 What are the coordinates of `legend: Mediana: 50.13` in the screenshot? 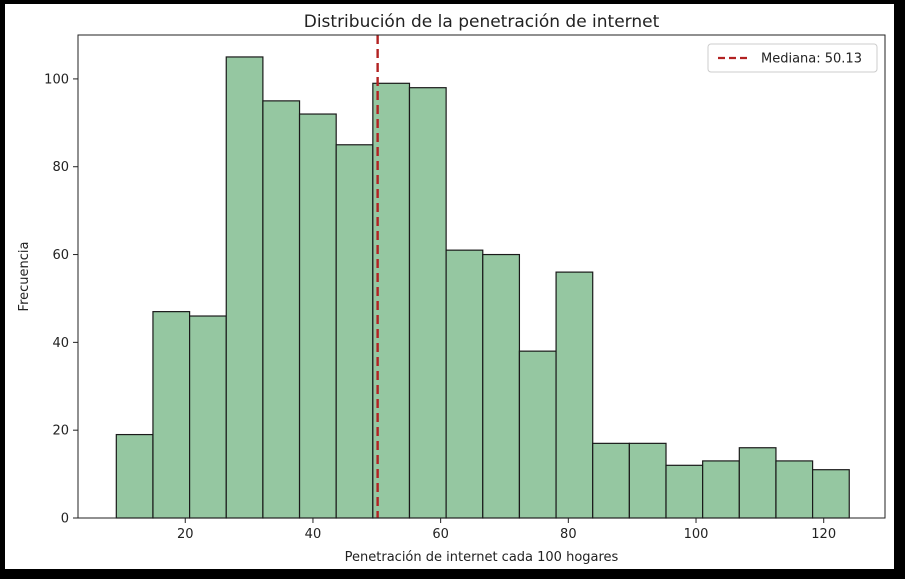 It's located at (792, 58).